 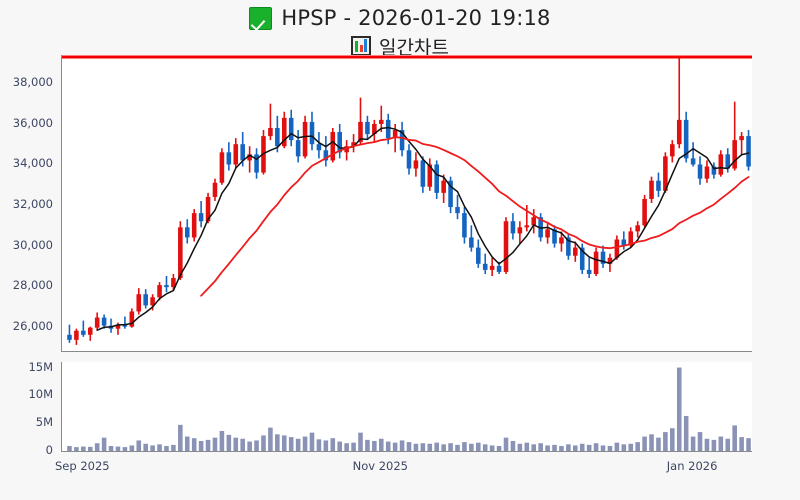 I want to click on chart-header: HPSP - 2026-01-20 19:18 일간차트, so click(x=400, y=30).